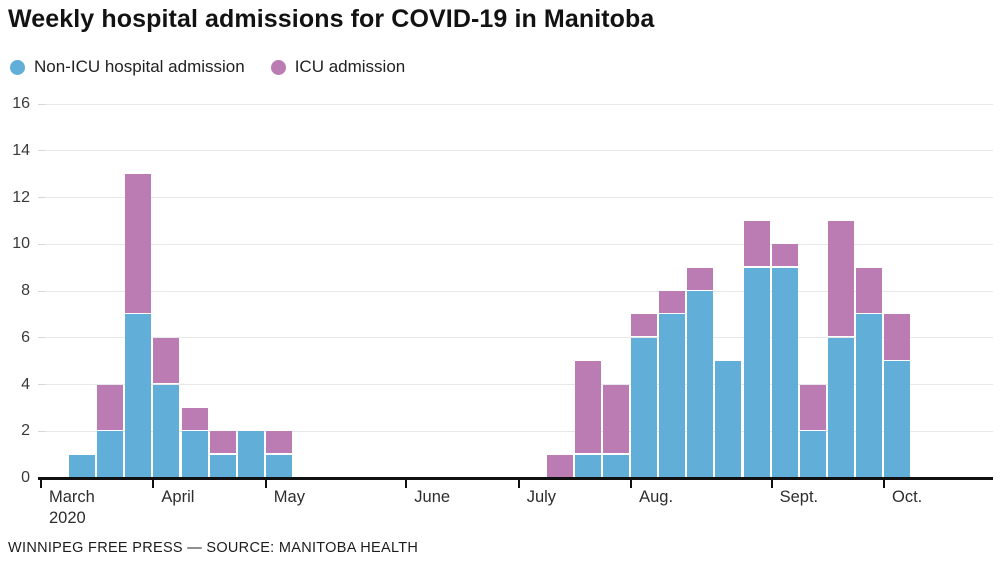 The width and height of the screenshot is (1000, 561). I want to click on x-tick-label-may: May, so click(289, 497).